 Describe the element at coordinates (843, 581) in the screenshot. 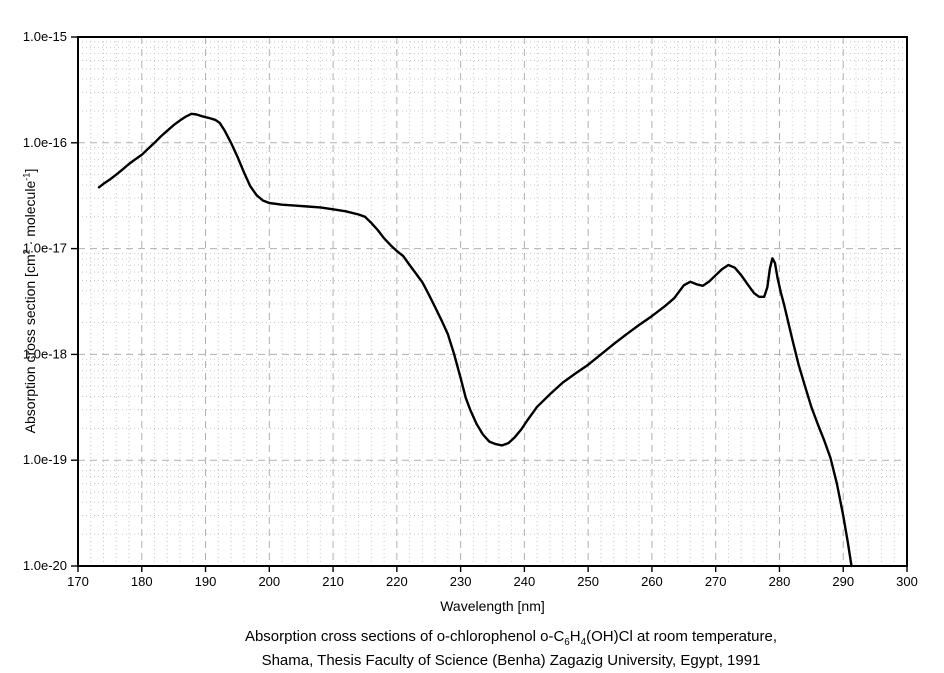

I see `x-tick-label: 290` at that location.